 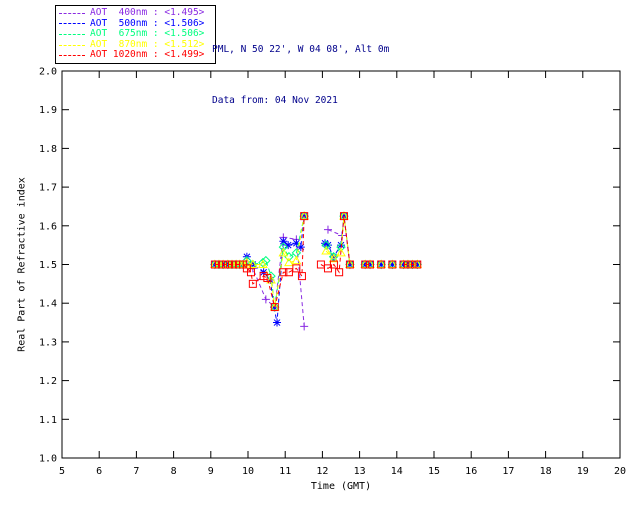 I want to click on y-tick-label: 1.3, so click(x=48, y=342).